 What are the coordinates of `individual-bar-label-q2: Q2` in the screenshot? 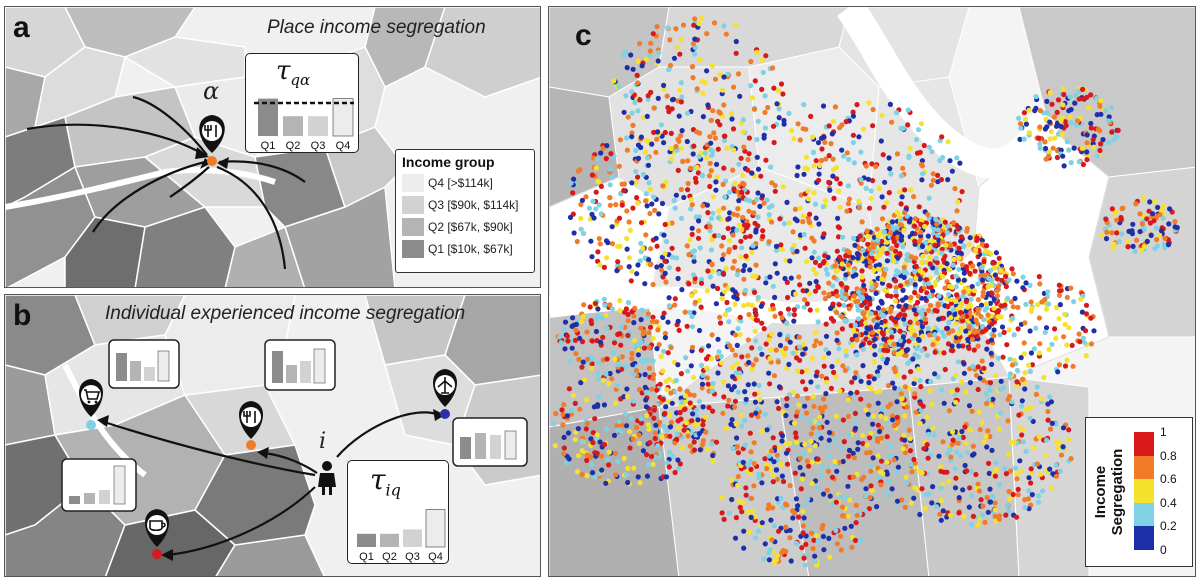 It's located at (389, 557).